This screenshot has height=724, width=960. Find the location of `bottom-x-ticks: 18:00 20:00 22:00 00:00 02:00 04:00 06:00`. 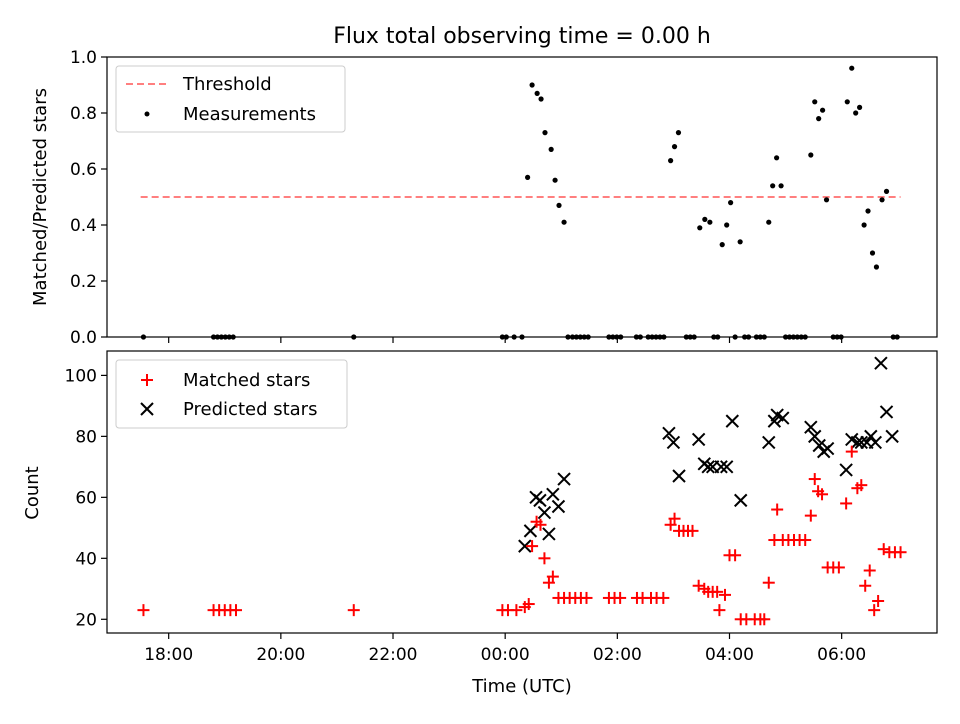

bottom-x-ticks: 18:00 20:00 22:00 00:00 02:00 04:00 06:00 is located at coordinates (505, 649).